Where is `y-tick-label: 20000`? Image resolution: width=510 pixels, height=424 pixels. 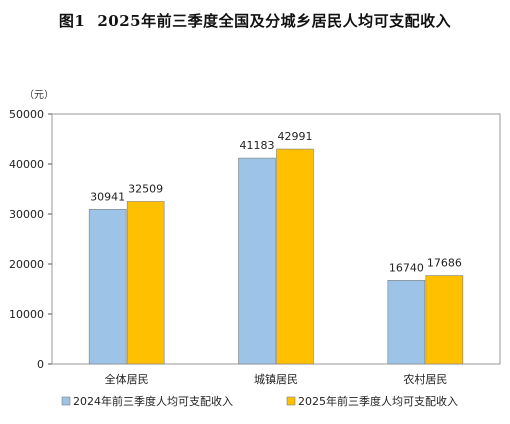
y-tick-label: 20000 is located at coordinates (26, 264).